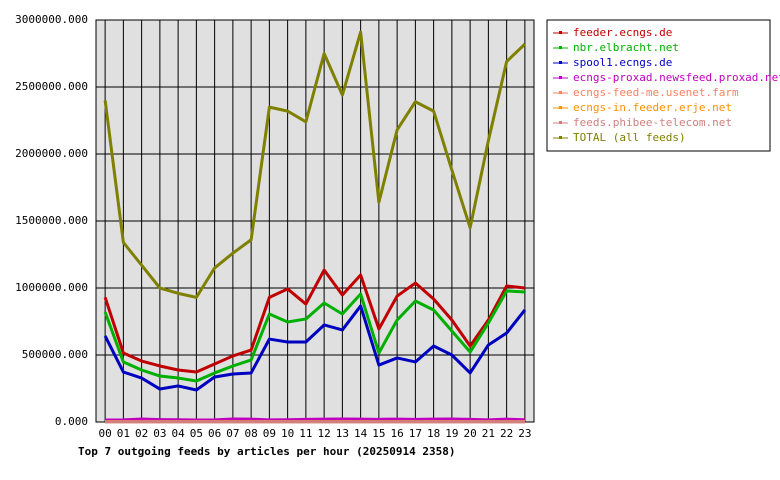  I want to click on x-tick-label: 06, so click(214, 433).